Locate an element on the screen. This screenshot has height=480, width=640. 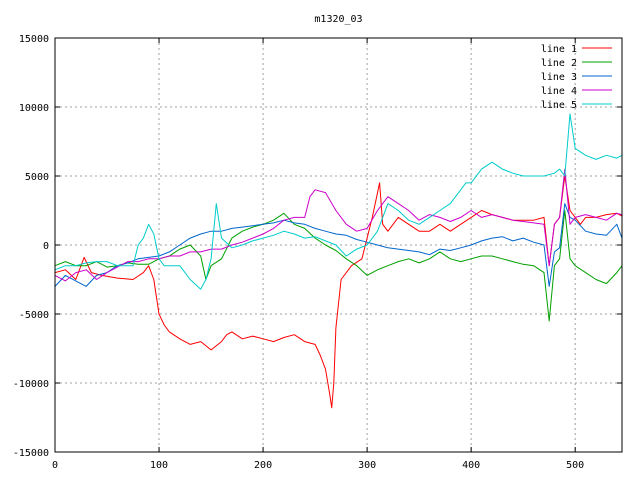
y-tick-label: -10000 is located at coordinates (31, 384).